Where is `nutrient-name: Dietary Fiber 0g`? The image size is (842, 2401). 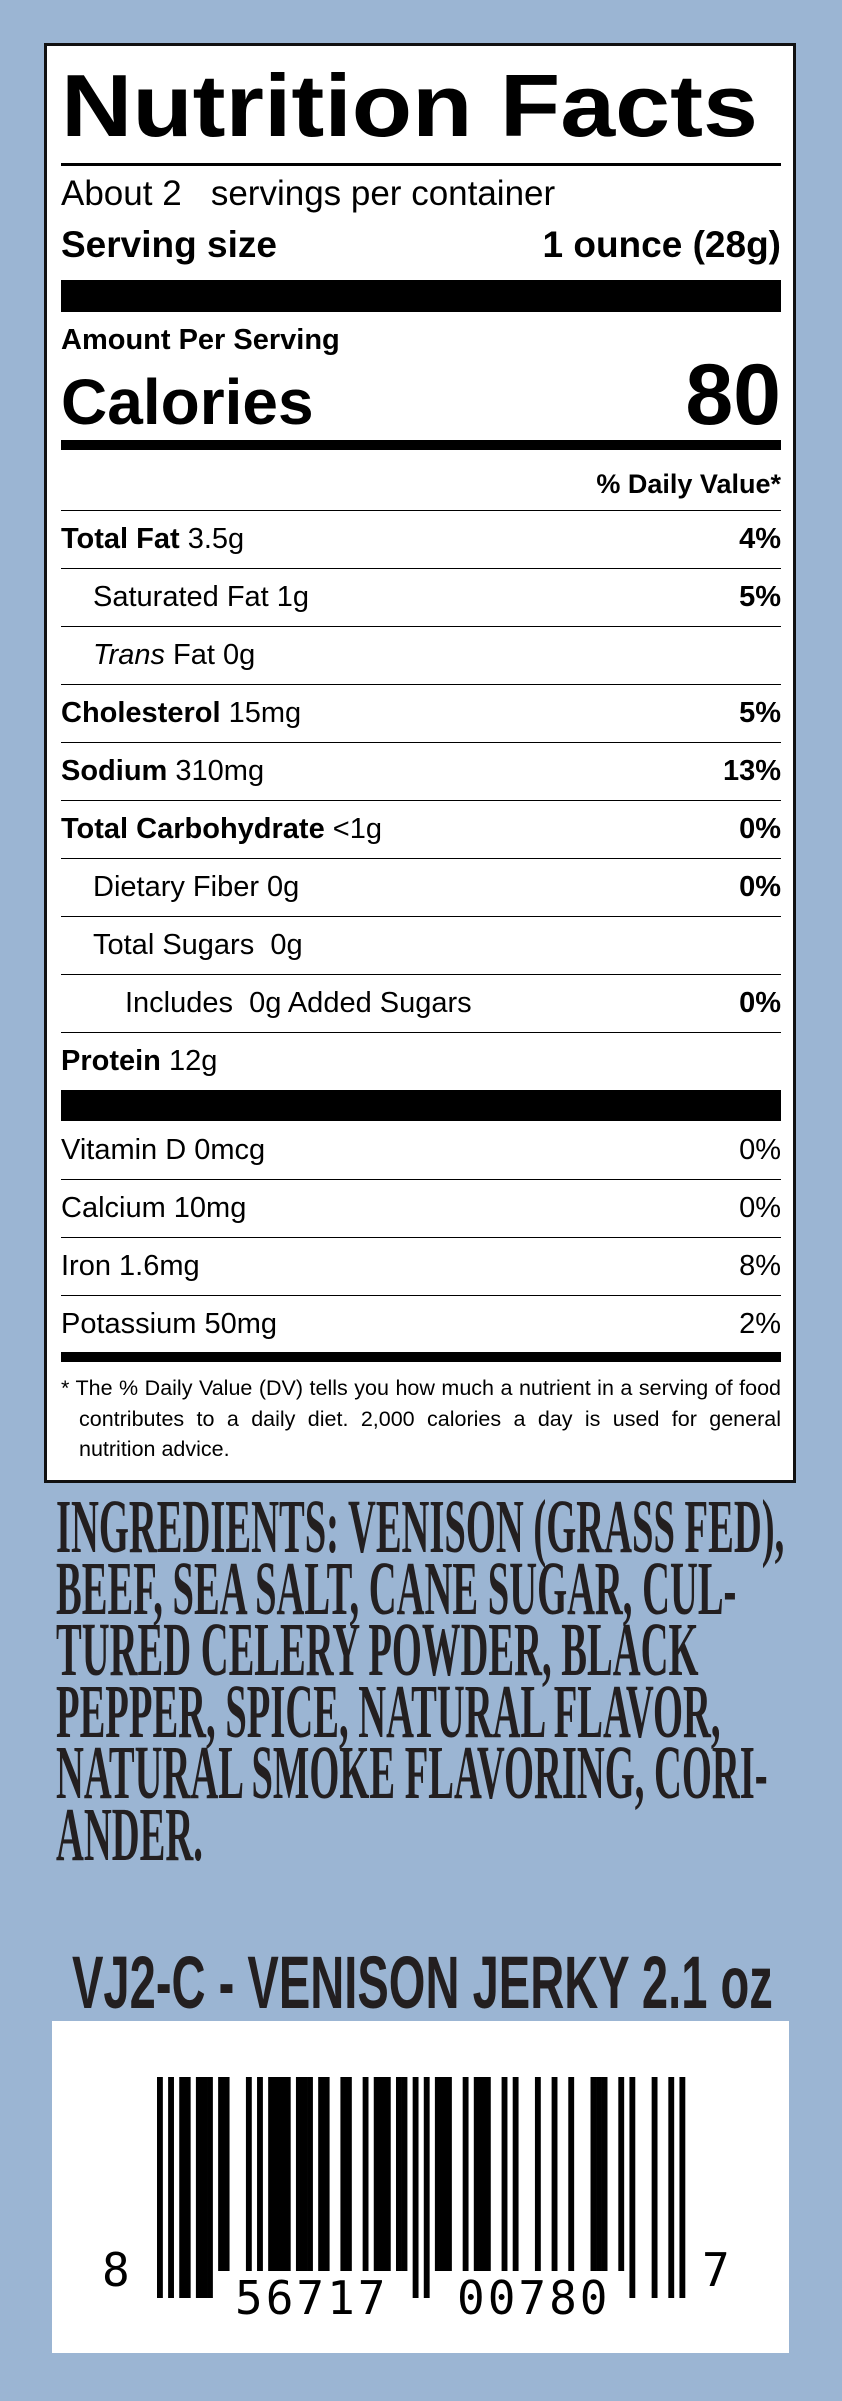 nutrient-name: Dietary Fiber 0g is located at coordinates (196, 887).